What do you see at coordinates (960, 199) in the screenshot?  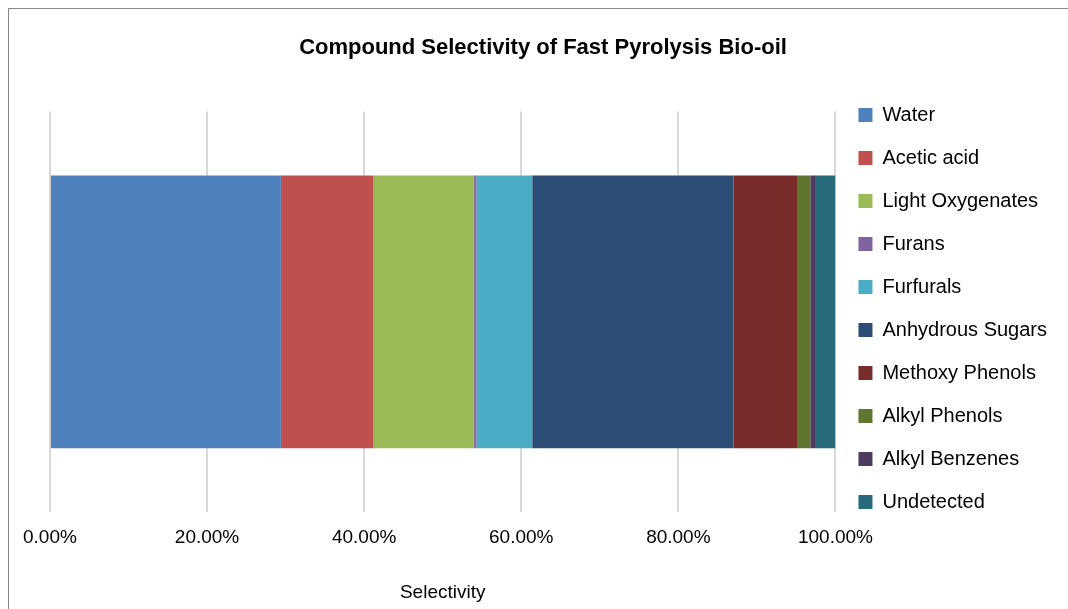 I see `legend-label: Light Oxygenates` at bounding box center [960, 199].